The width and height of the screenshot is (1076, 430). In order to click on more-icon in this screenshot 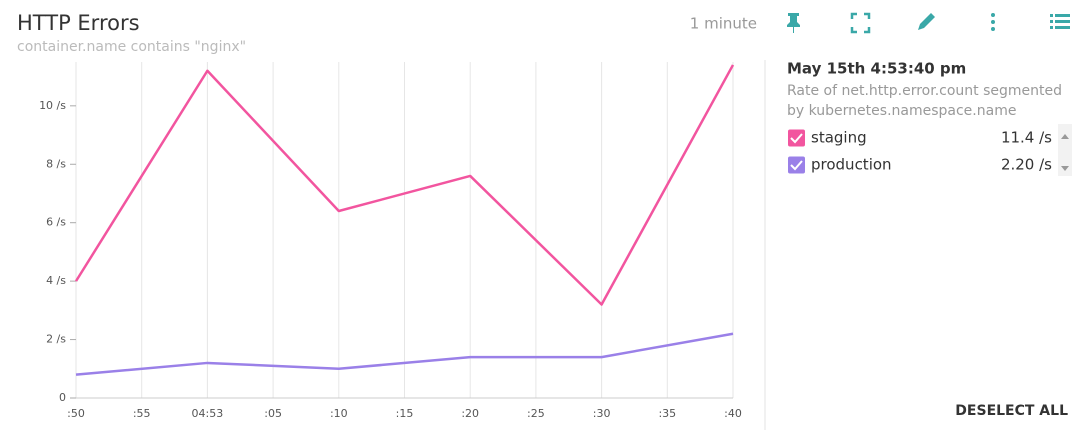, I will do `click(993, 22)`.